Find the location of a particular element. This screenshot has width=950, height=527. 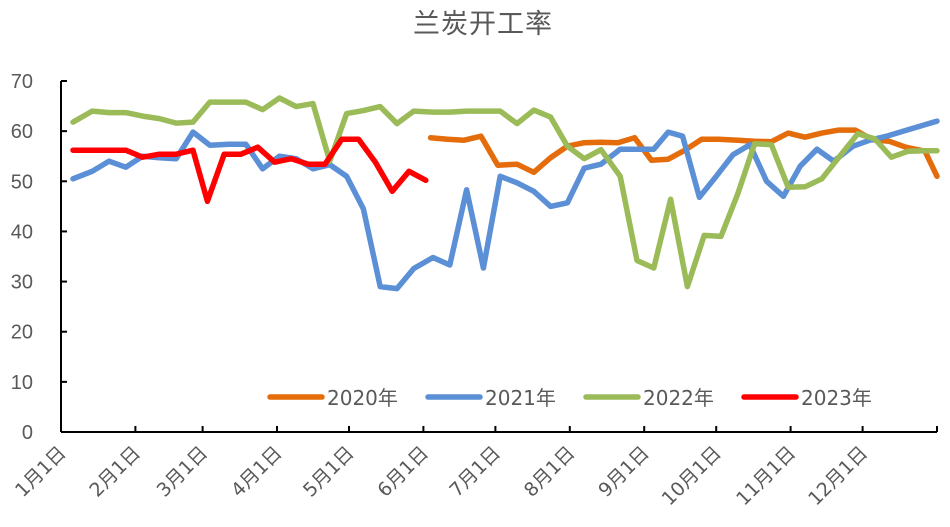

y-tick-label: 40 is located at coordinates (22, 232).